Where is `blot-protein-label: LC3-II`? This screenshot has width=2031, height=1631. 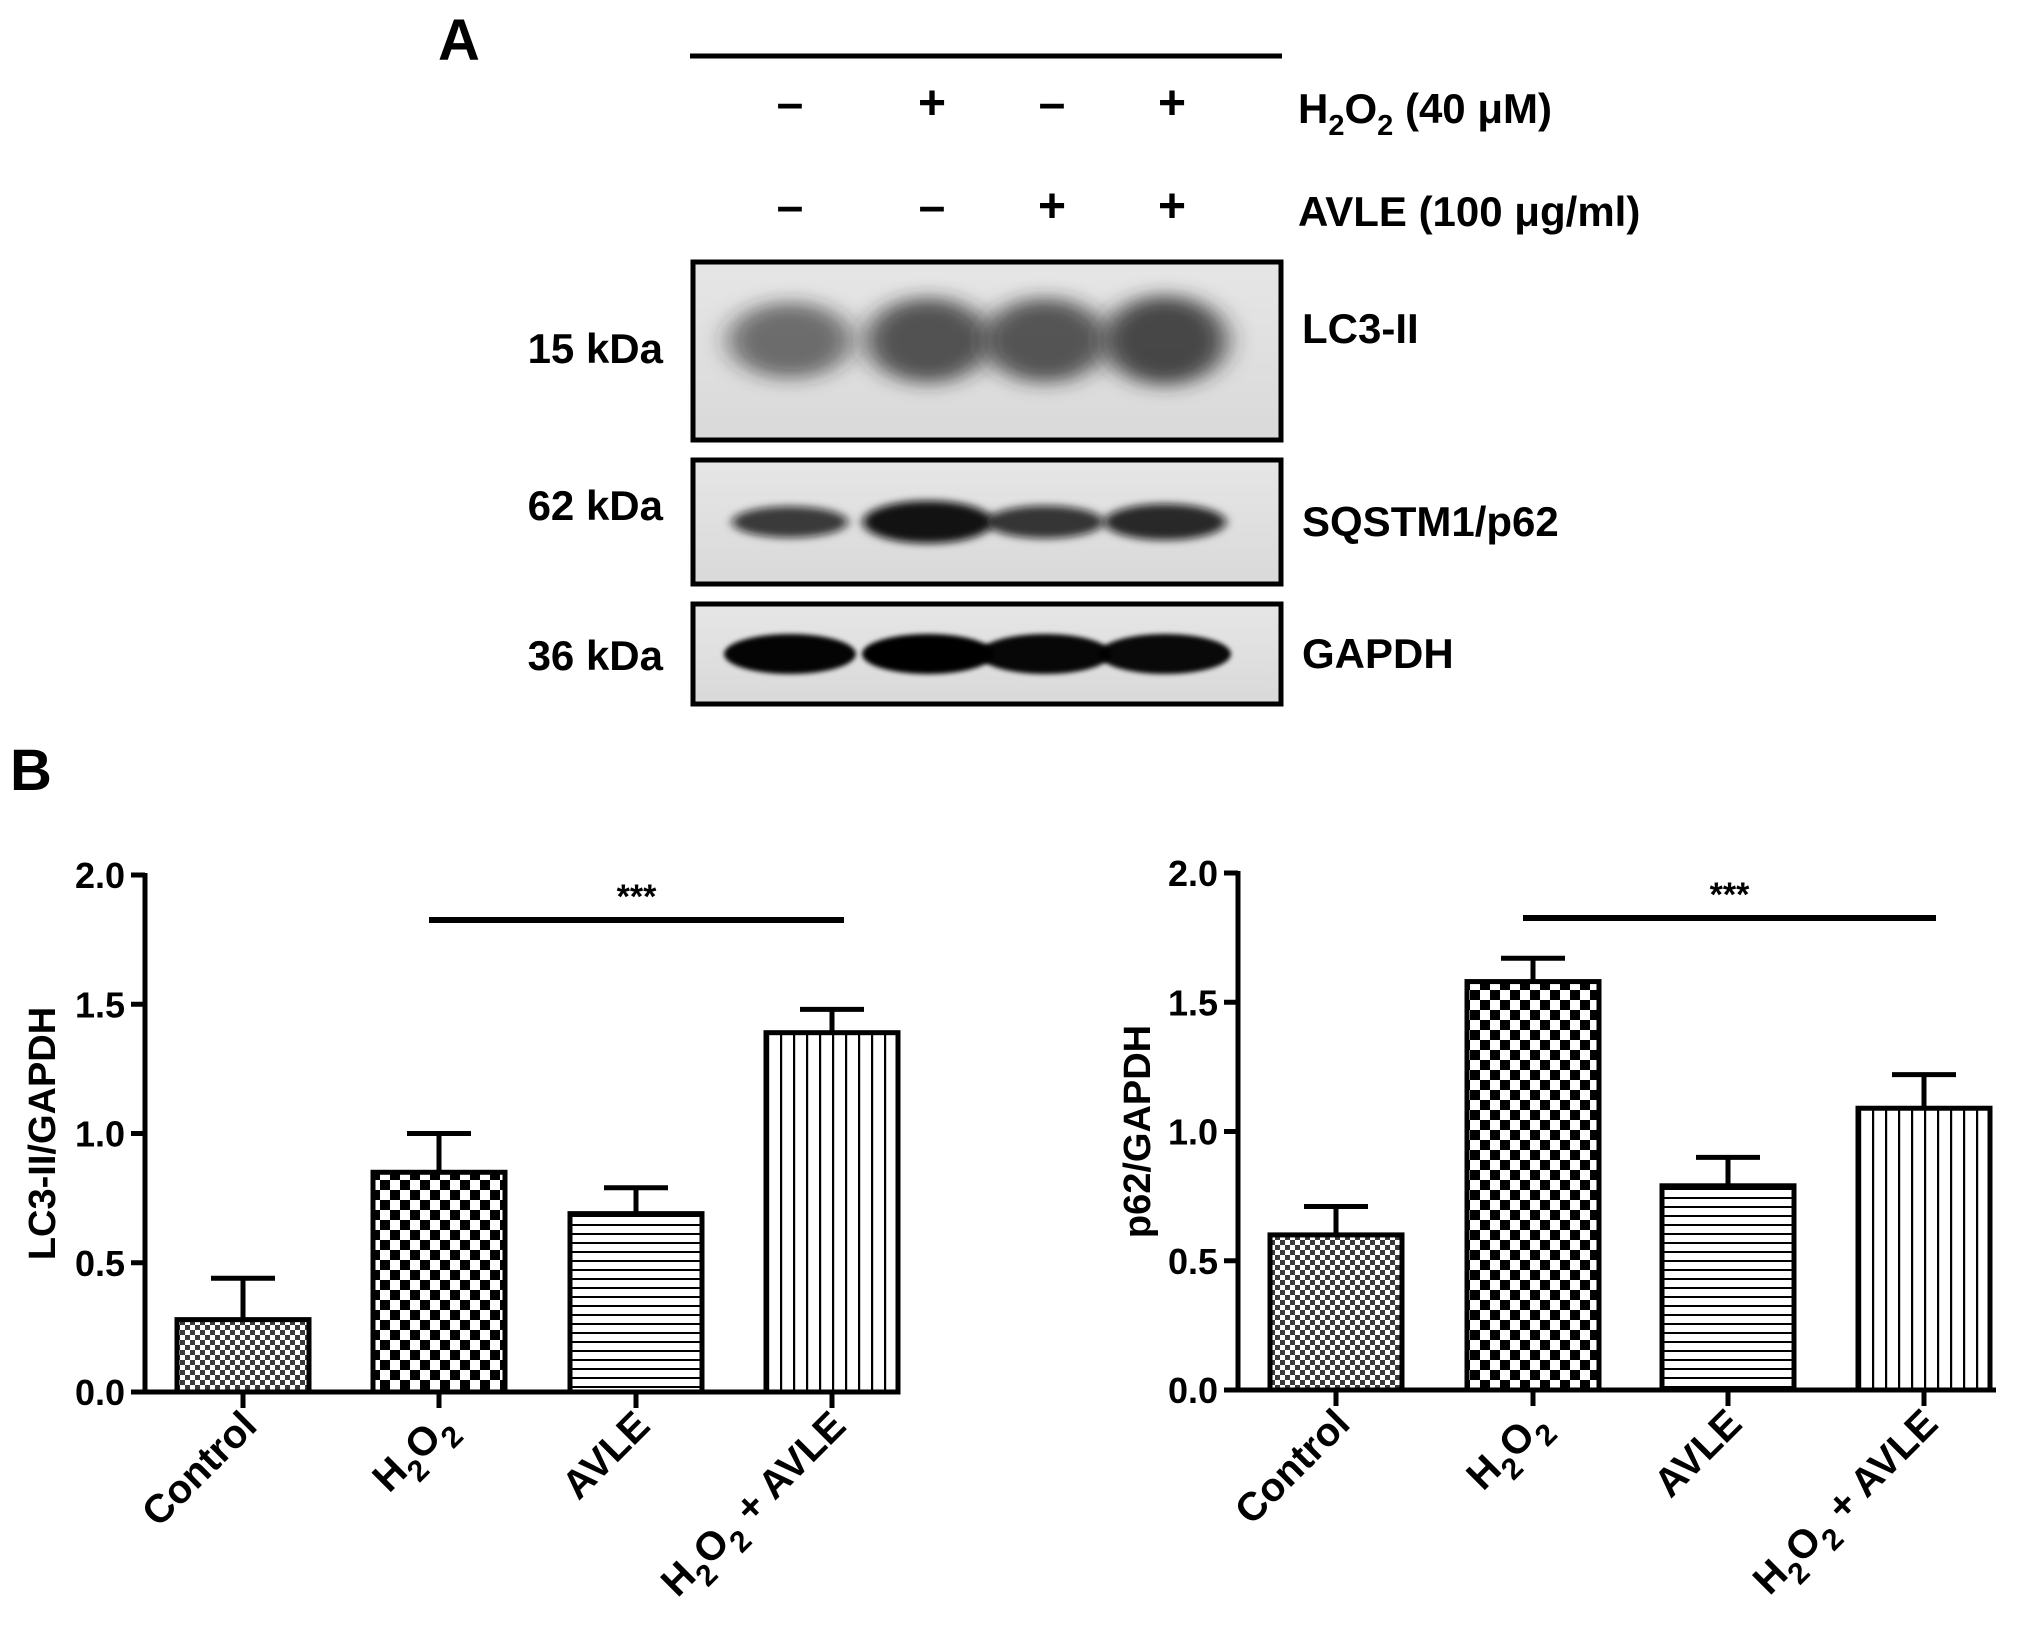
blot-protein-label: LC3-II is located at coordinates (1360, 328).